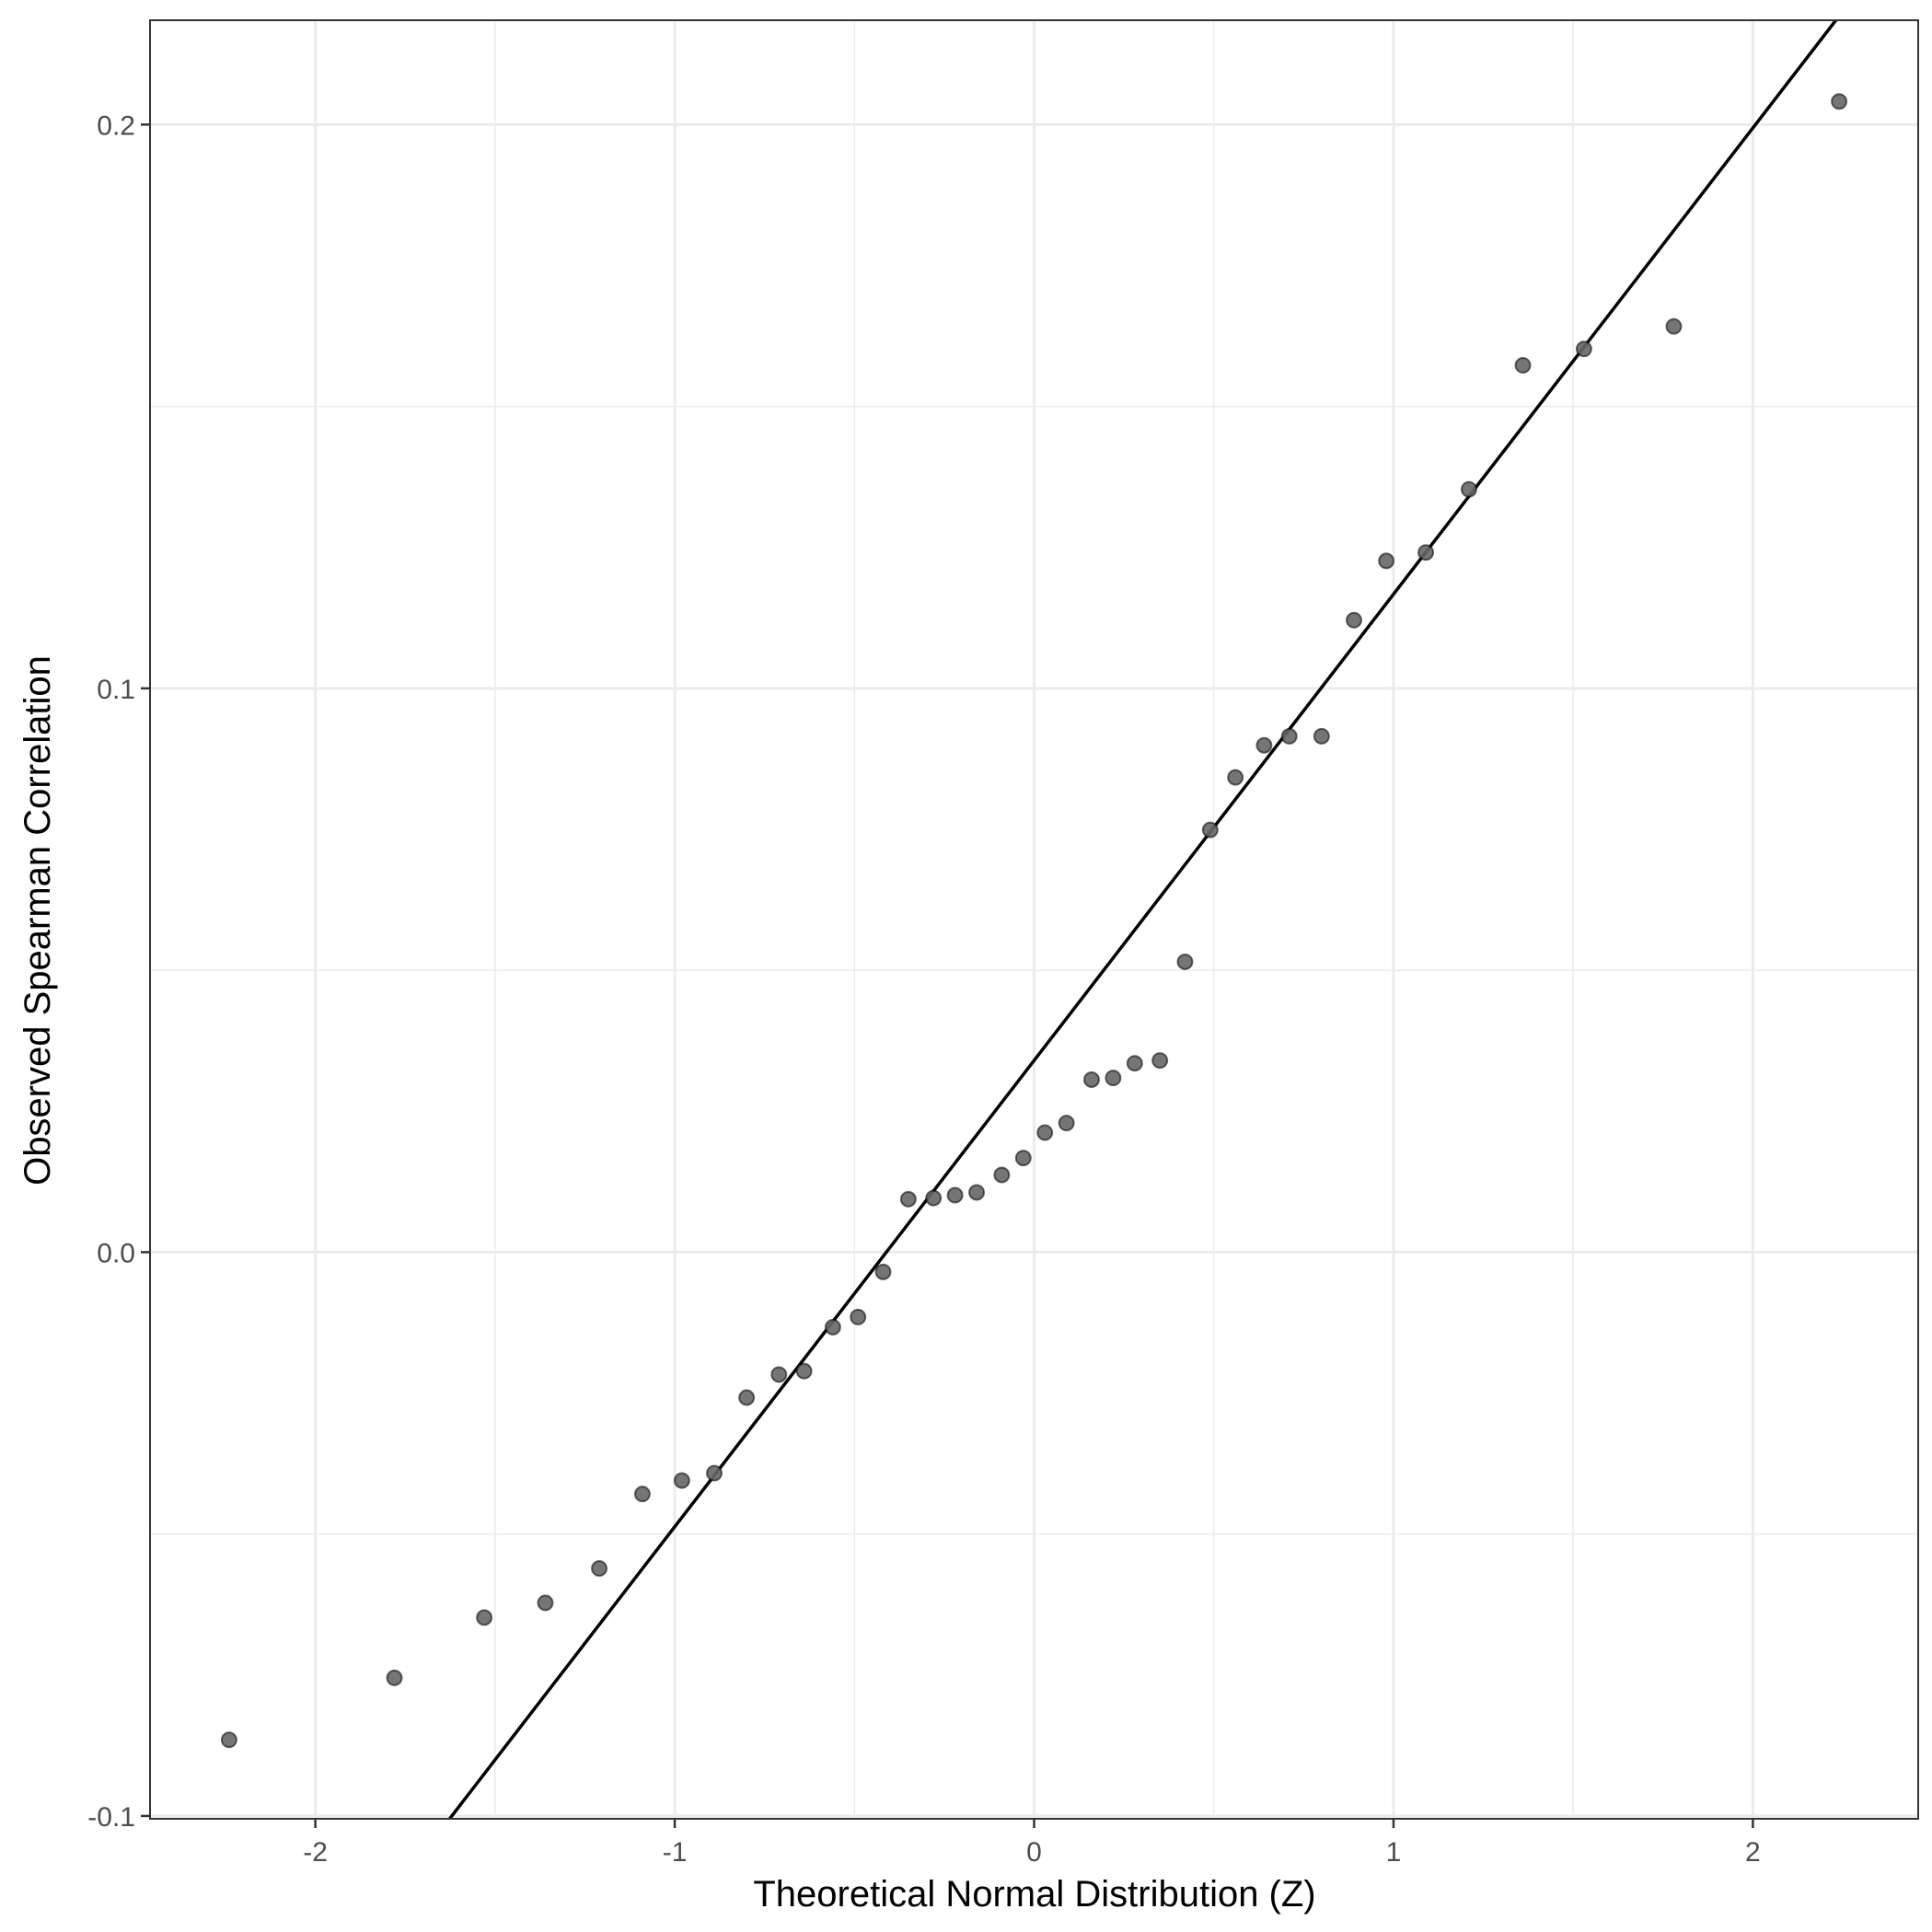 The width and height of the screenshot is (1932, 1932). Describe the element at coordinates (116, 1253) in the screenshot. I see `y-tick-label: 0.0` at that location.